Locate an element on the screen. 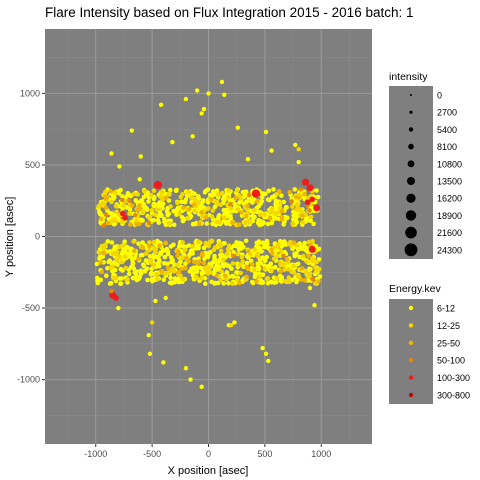  intensity-legend-label: 10800 is located at coordinates (449, 164).